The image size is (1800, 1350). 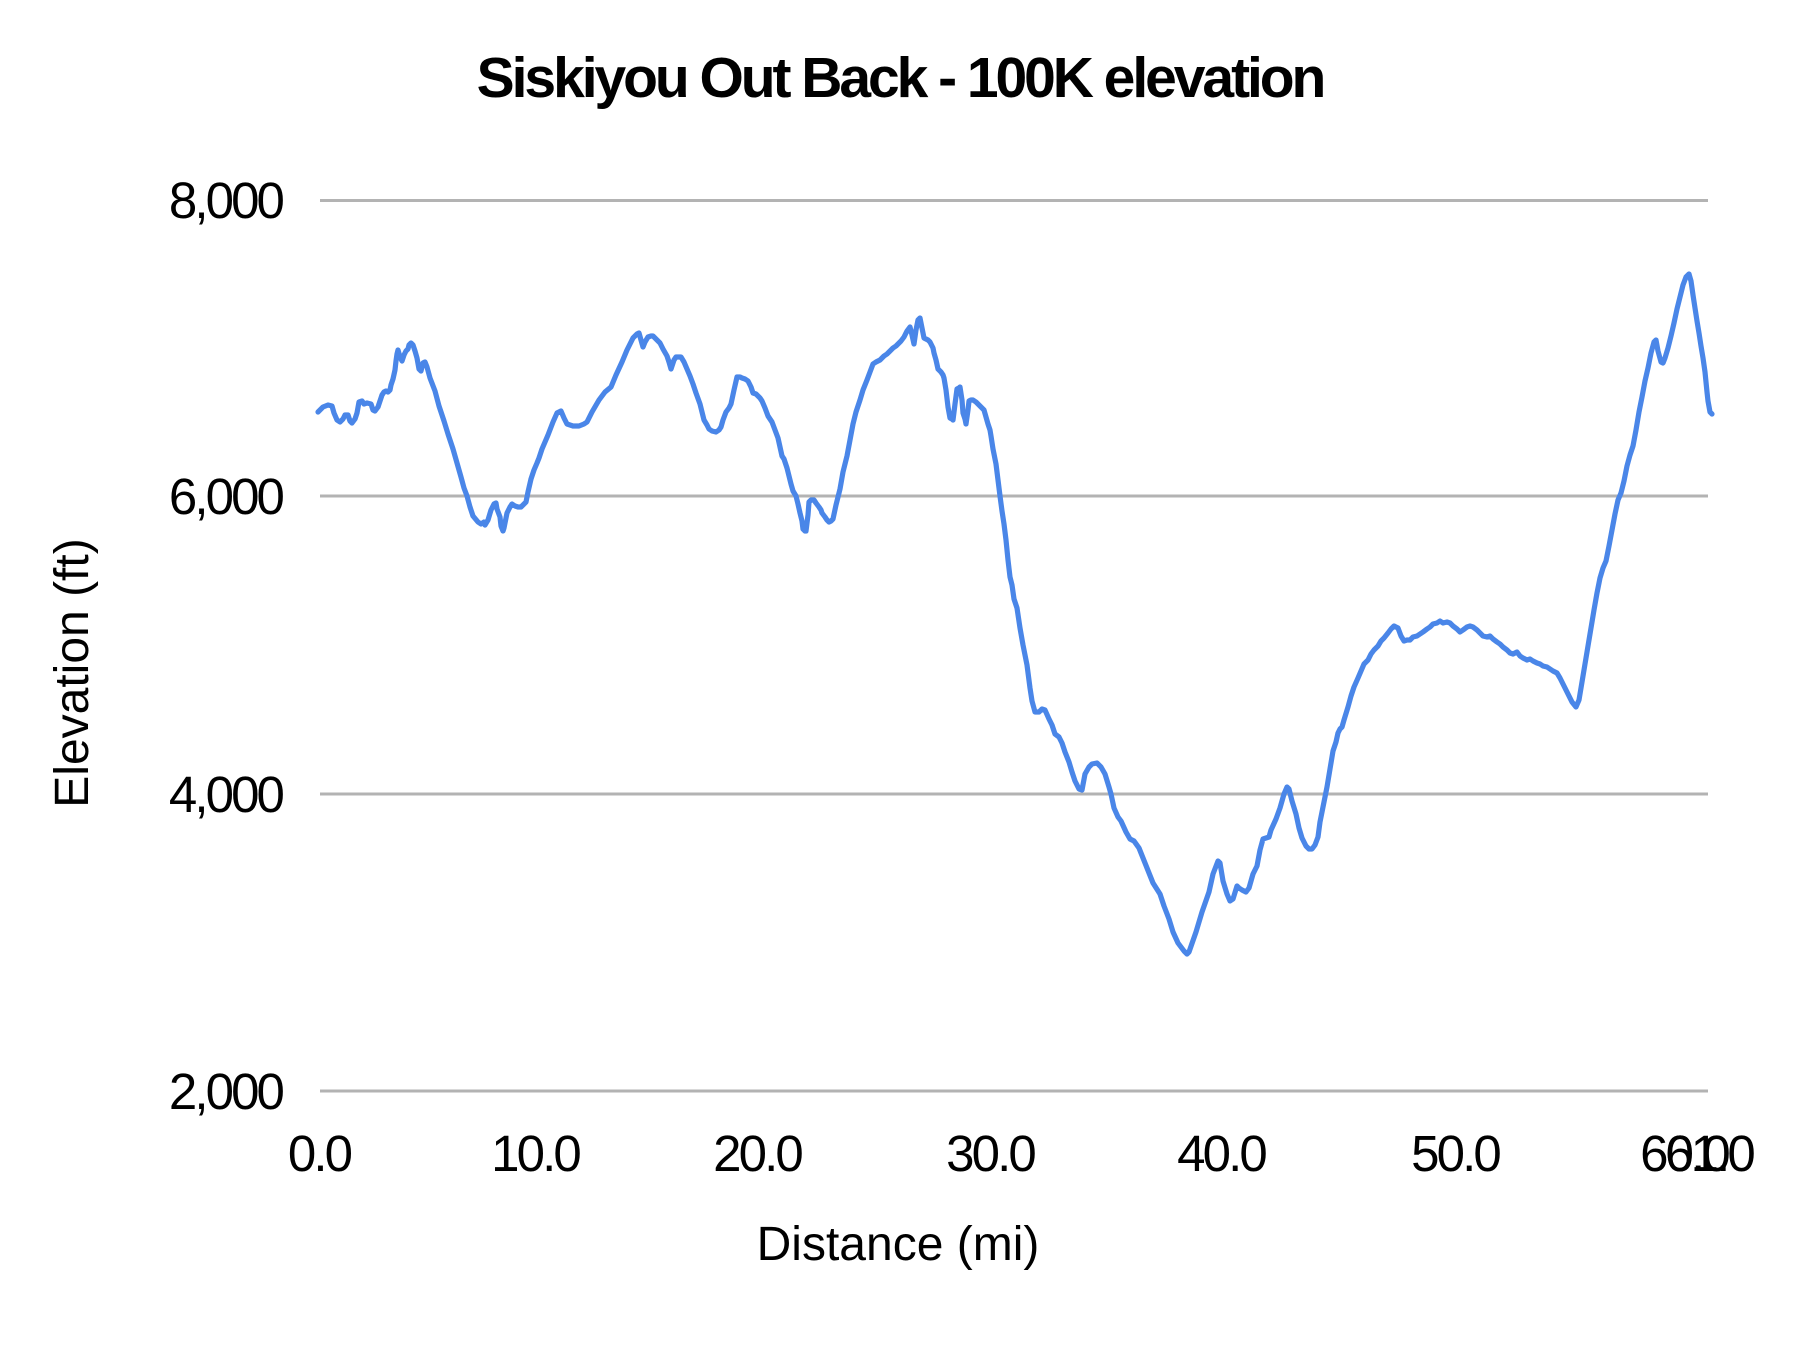 I want to click on svg-text: 10.0, so click(x=535, y=1153).